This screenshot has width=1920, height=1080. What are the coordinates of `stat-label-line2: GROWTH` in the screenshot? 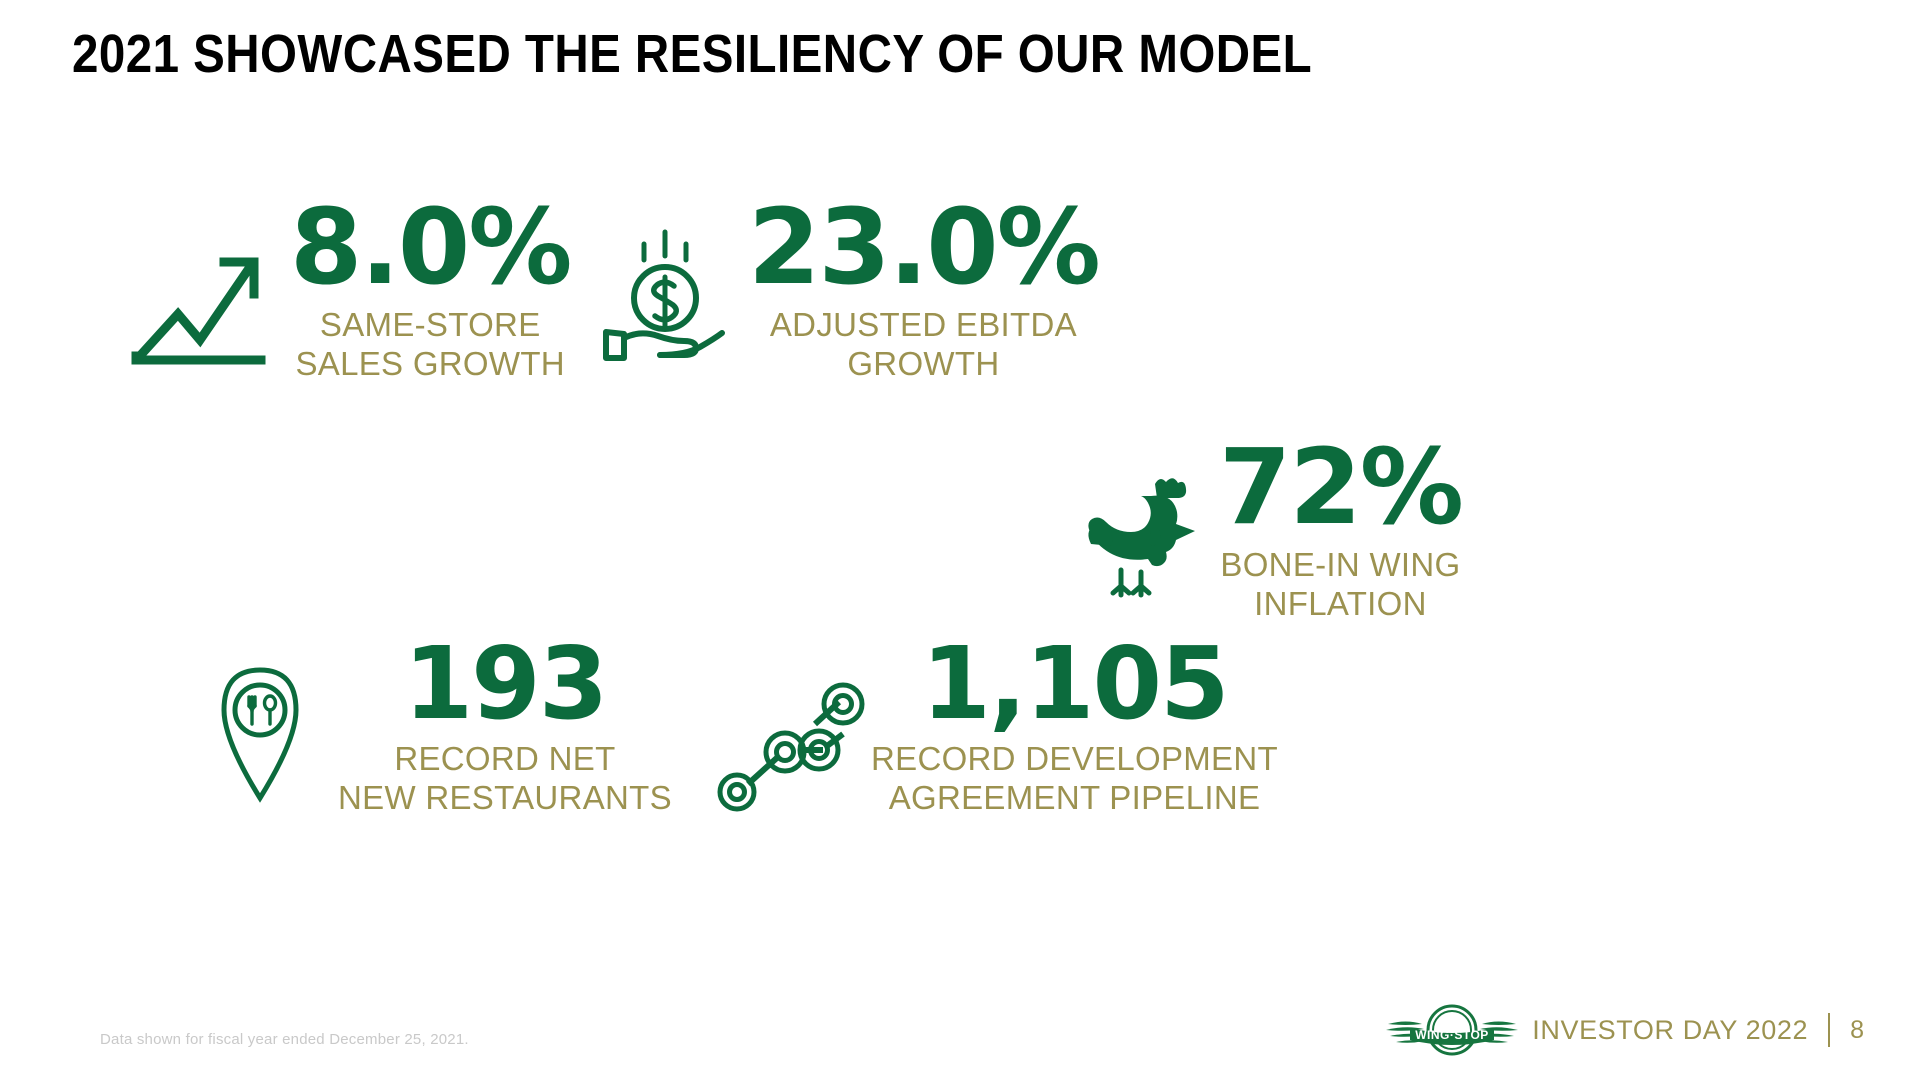 It's located at (923, 363).